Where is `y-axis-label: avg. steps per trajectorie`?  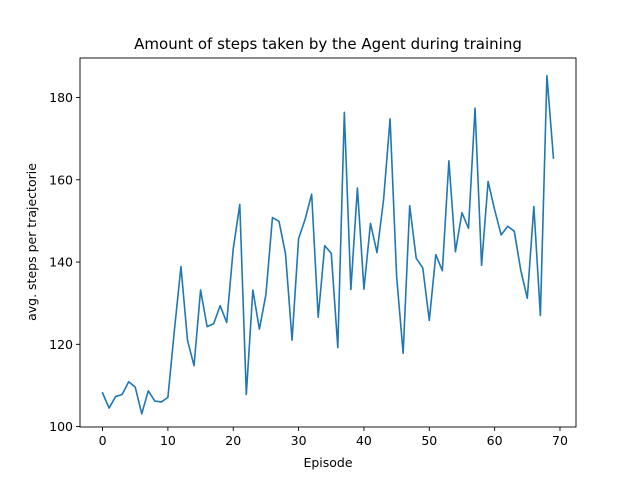 y-axis-label: avg. steps per trajectorie is located at coordinates (31, 242).